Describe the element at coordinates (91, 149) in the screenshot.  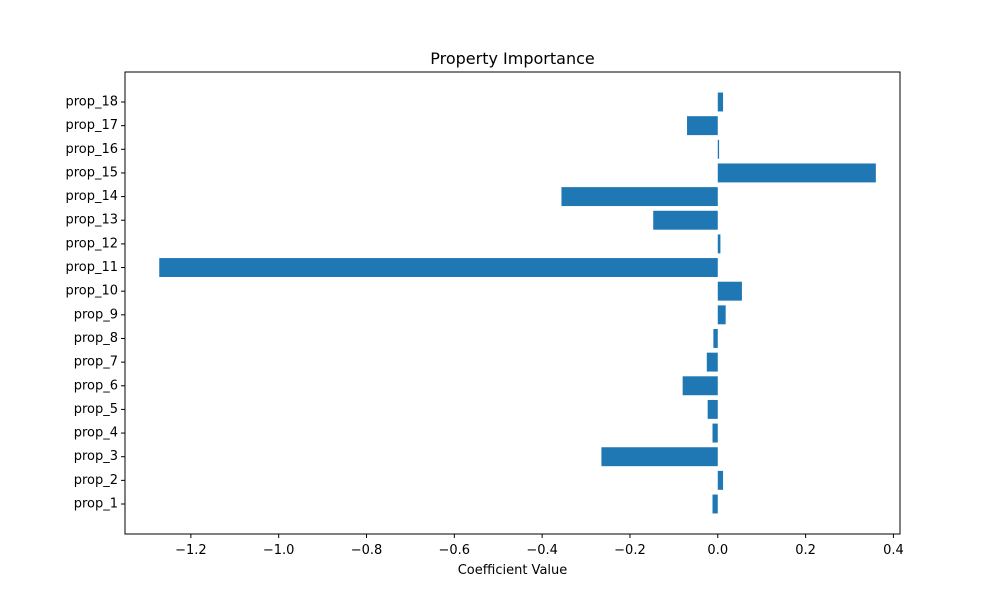
I see `y-tick-label: prop_16` at that location.